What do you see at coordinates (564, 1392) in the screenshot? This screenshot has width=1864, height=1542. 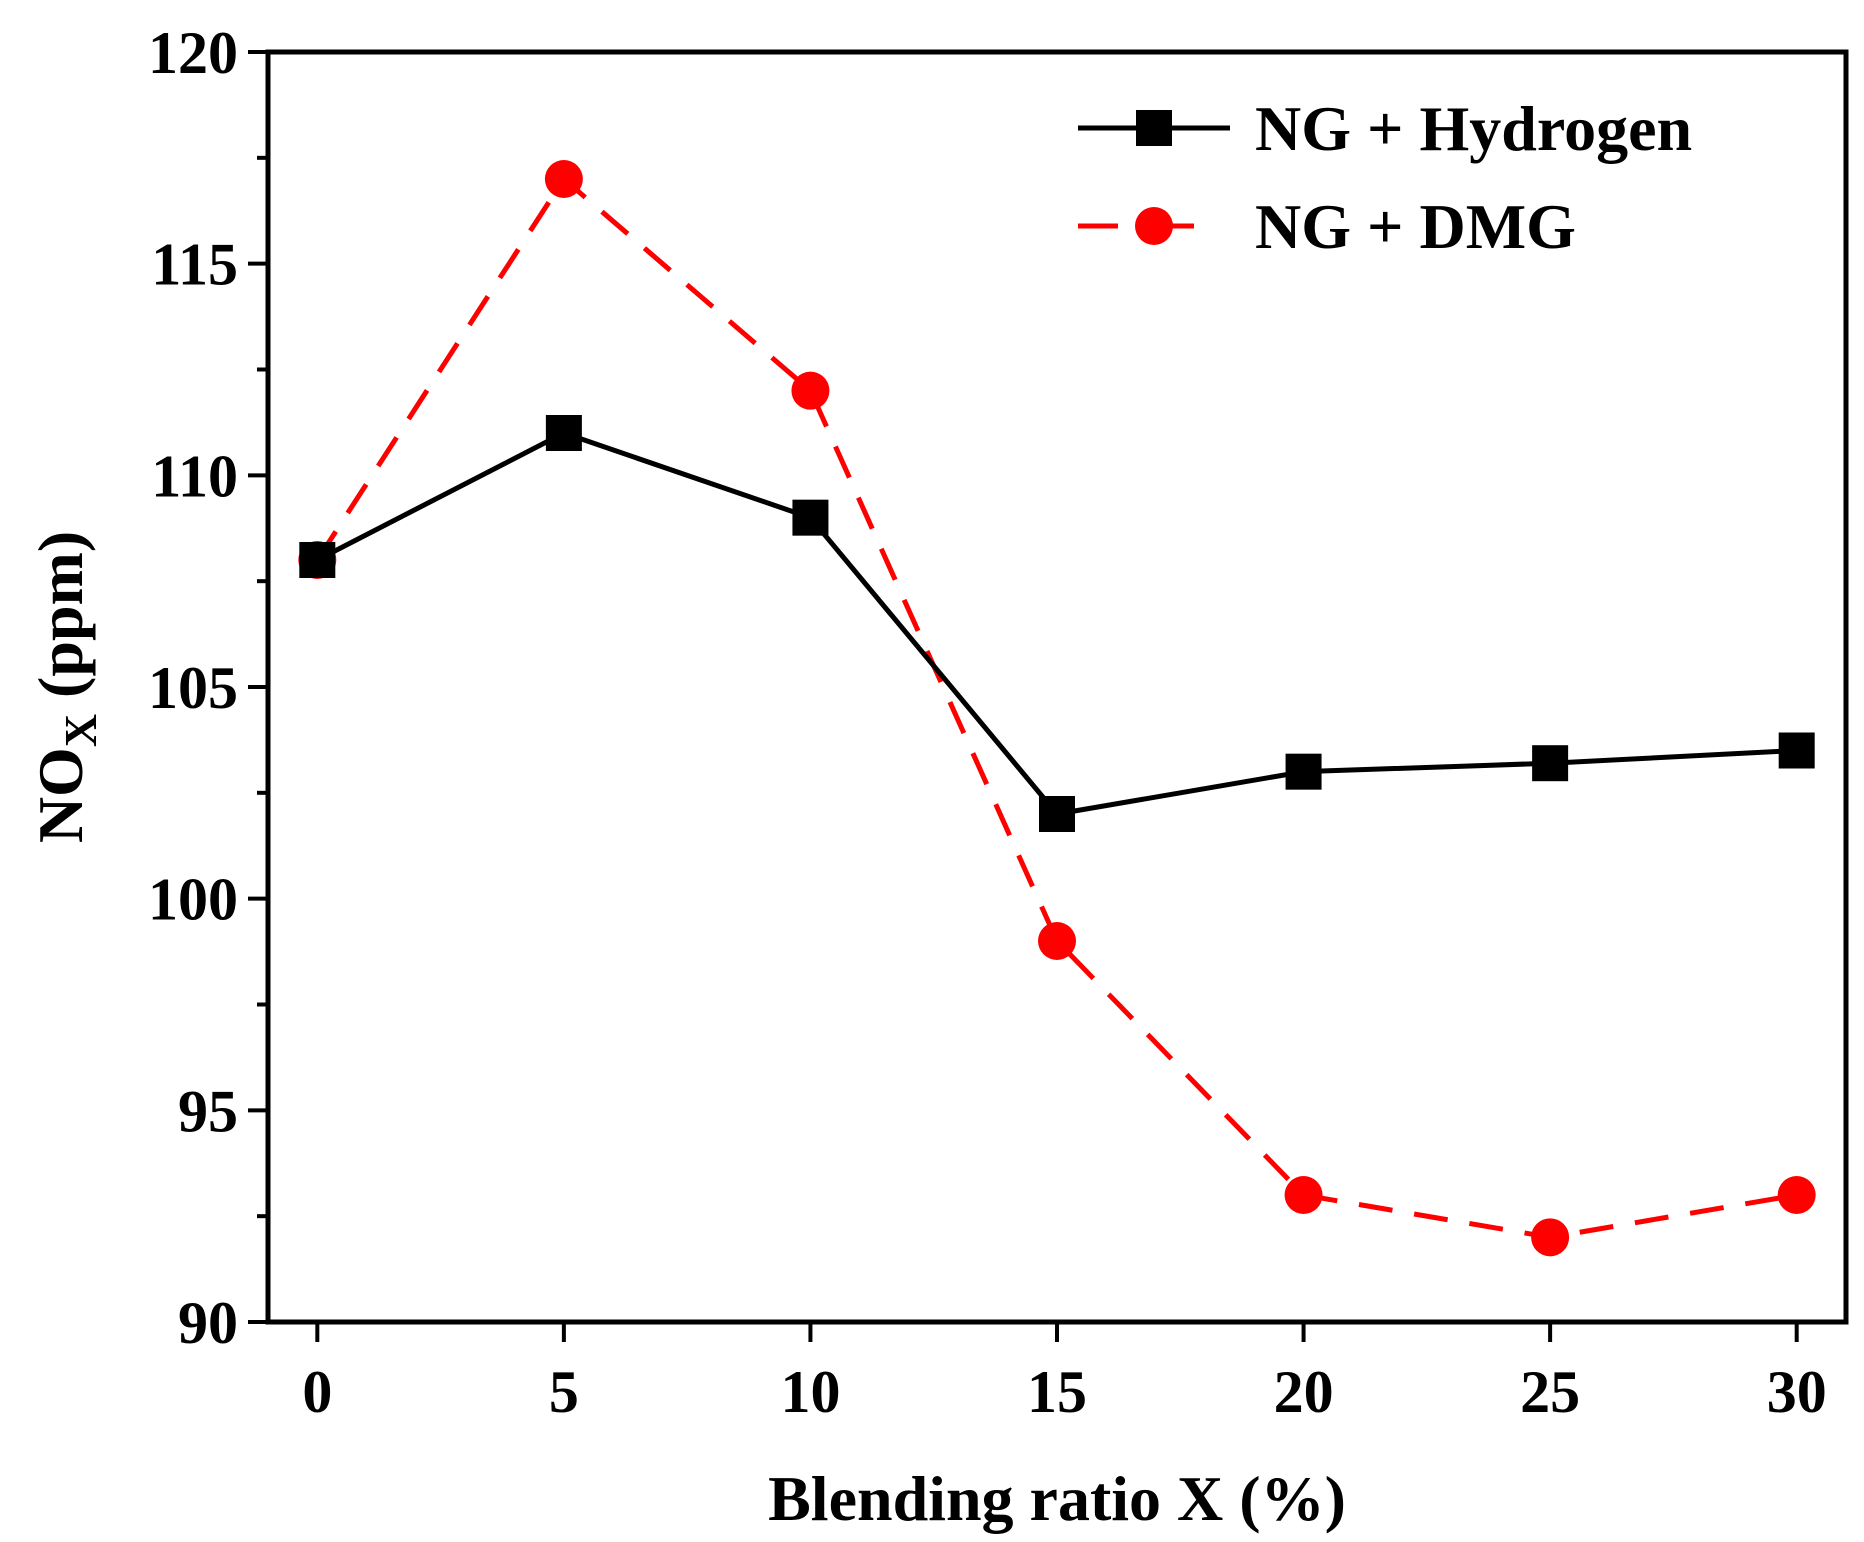 I see `x-tick-label: 5` at bounding box center [564, 1392].